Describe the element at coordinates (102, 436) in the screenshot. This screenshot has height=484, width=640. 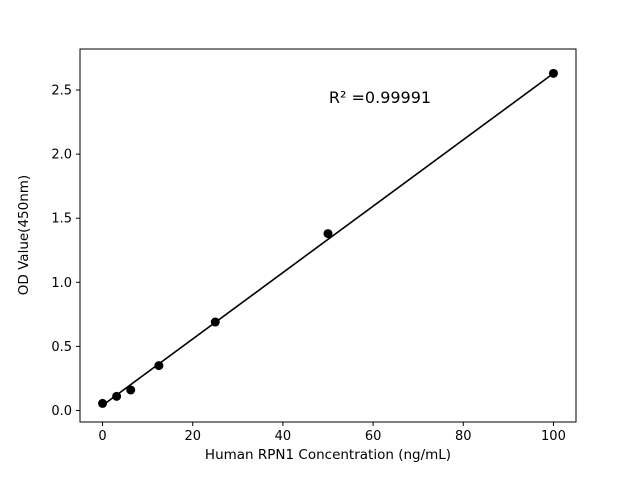
I see `x-tick-label: 0` at that location.